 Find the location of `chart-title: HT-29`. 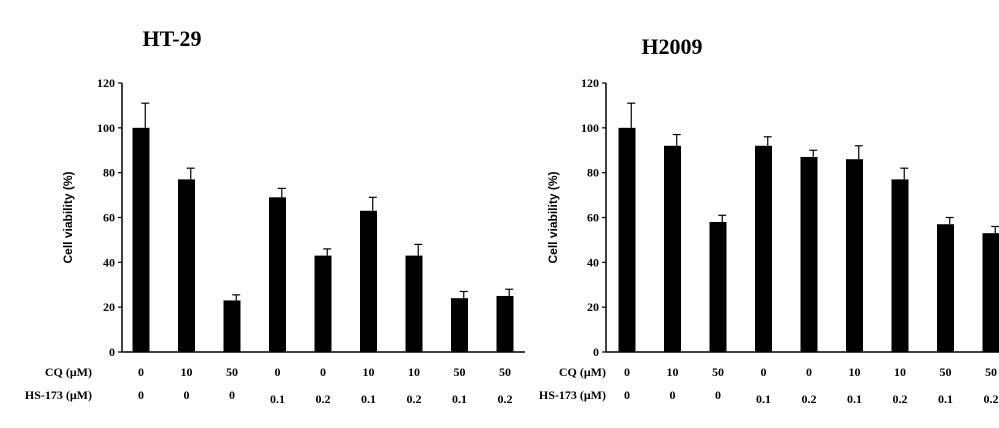

chart-title: HT-29 is located at coordinates (171, 38).